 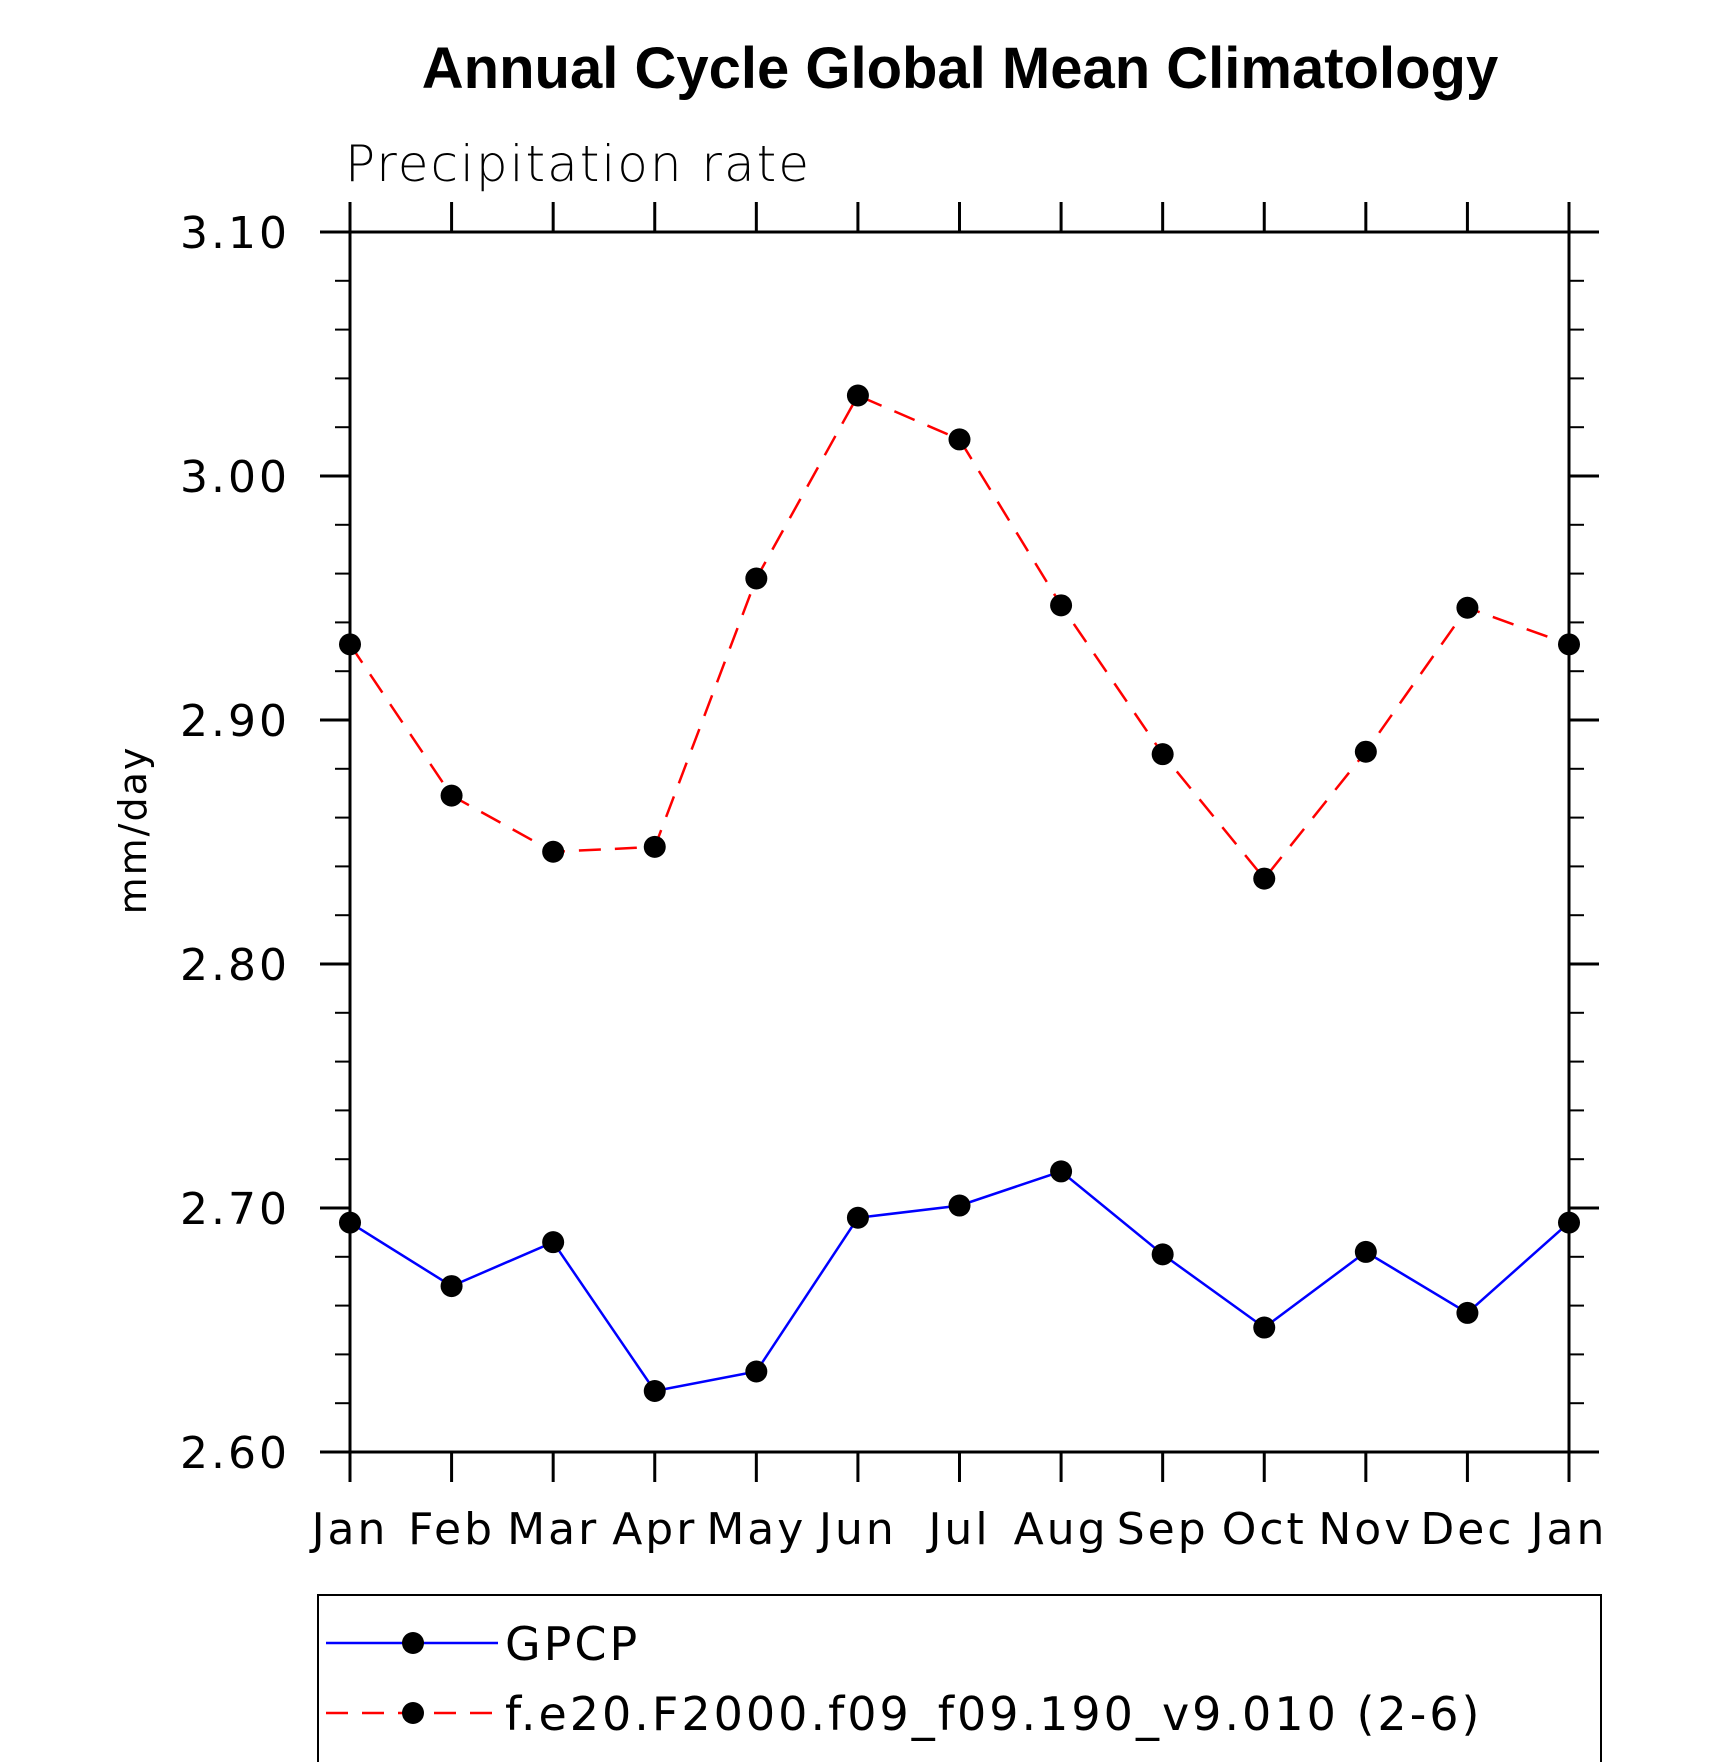 I want to click on x-tick-label: Jul, so click(x=957, y=1529).